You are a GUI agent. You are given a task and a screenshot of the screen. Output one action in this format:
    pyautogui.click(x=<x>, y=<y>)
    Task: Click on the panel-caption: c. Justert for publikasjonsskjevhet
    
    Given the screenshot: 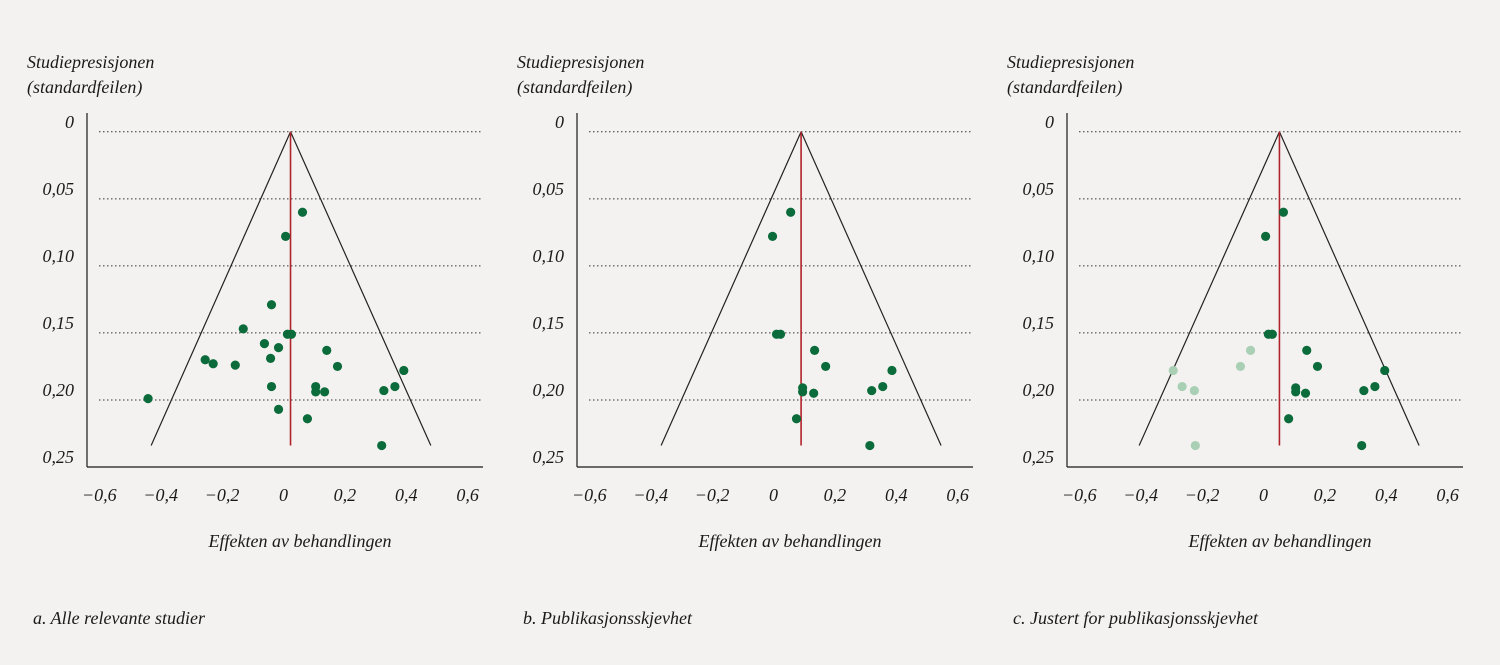 What is the action you would take?
    pyautogui.click(x=1136, y=618)
    